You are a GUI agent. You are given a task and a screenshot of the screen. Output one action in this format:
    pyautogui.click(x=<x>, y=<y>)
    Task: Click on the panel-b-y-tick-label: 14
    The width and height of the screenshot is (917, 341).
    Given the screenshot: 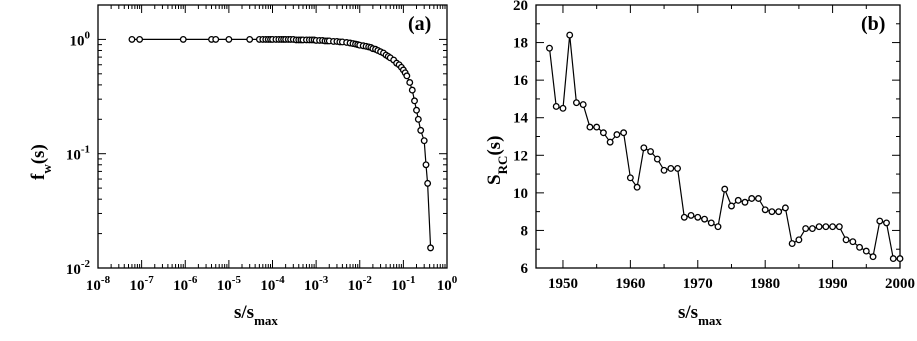 What is the action you would take?
    pyautogui.click(x=521, y=119)
    